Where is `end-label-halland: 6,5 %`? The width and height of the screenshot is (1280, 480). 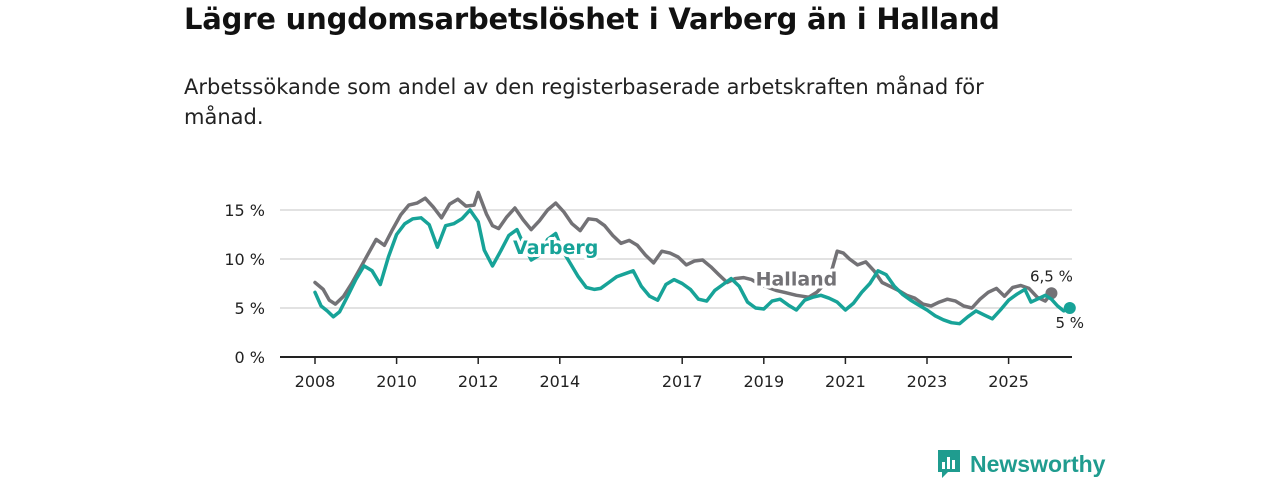
end-label-halland: 6,5 % is located at coordinates (1051, 276).